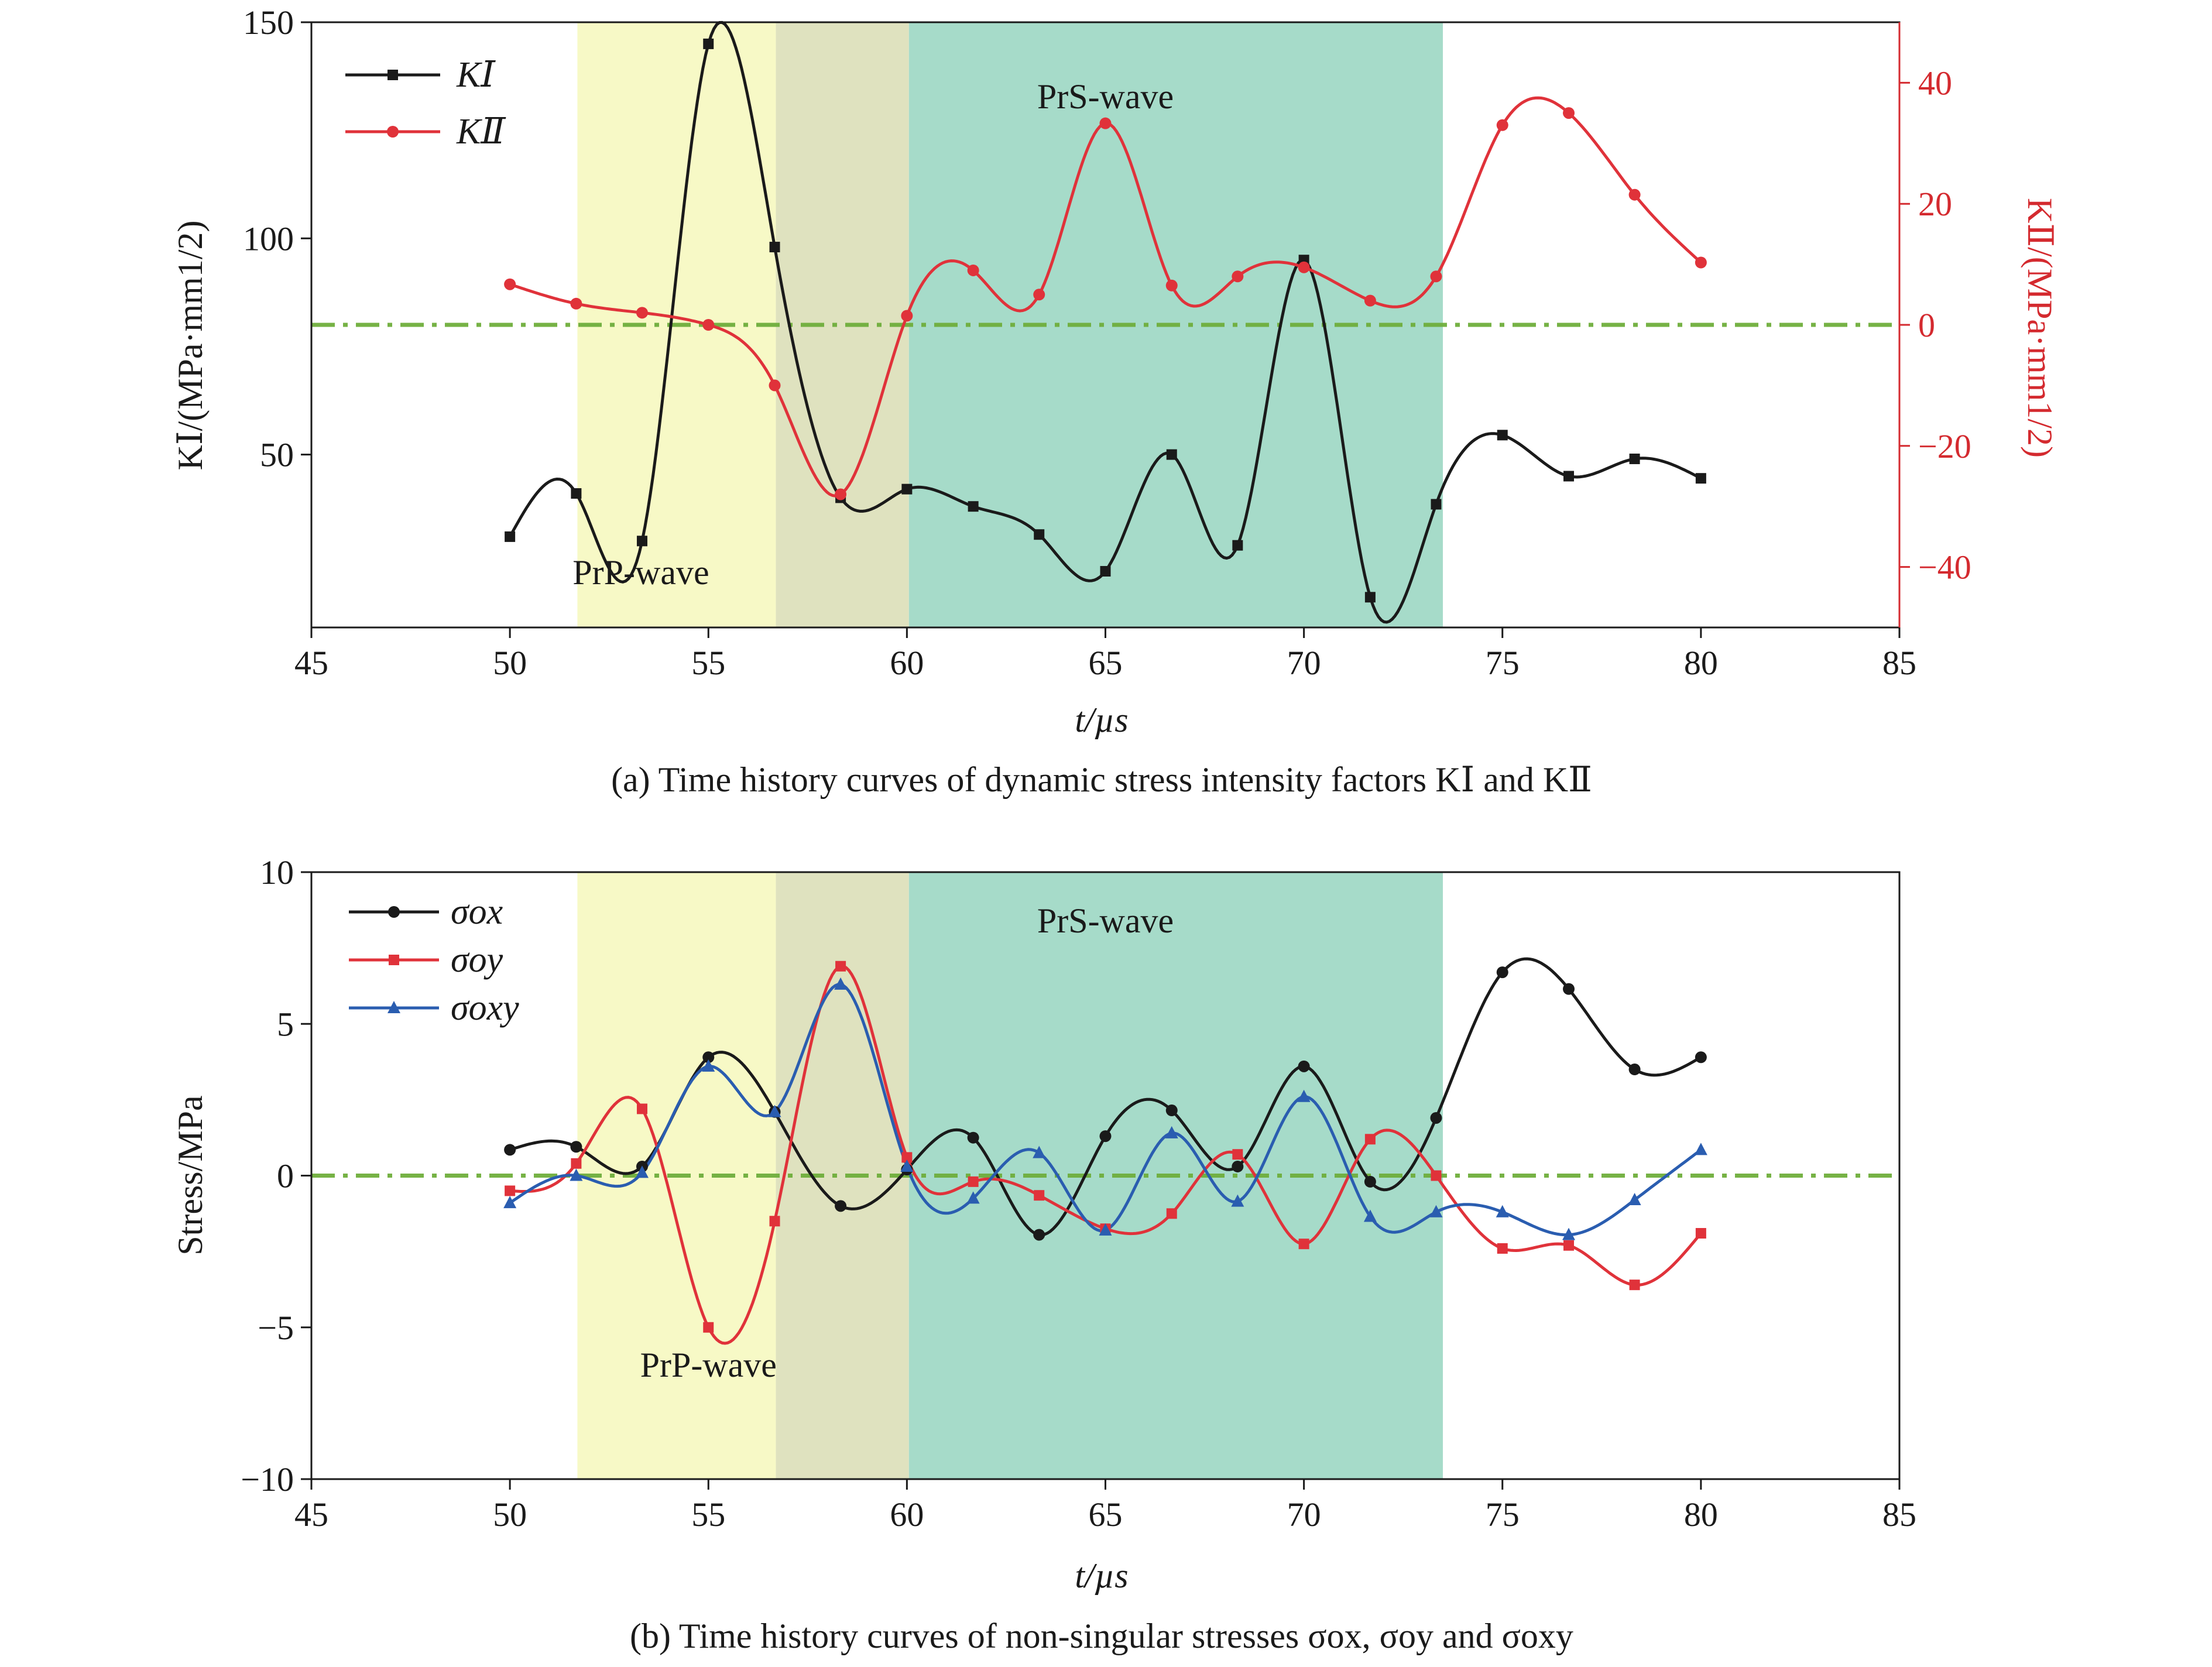 The image size is (2212, 1667). Describe the element at coordinates (1503, 663) in the screenshot. I see `x-tick-label: 75` at that location.